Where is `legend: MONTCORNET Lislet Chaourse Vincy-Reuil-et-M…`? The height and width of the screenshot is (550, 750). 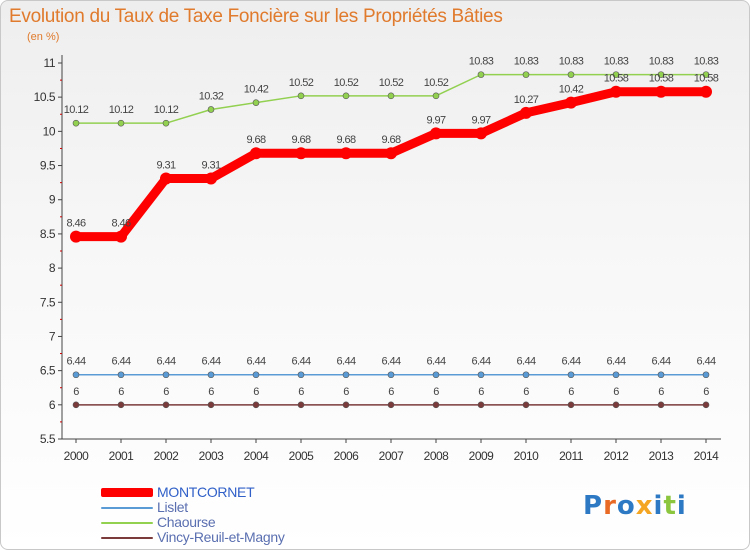
legend: MONTCORNET Lislet Chaourse Vincy-Reuil-et-M… is located at coordinates (193, 515).